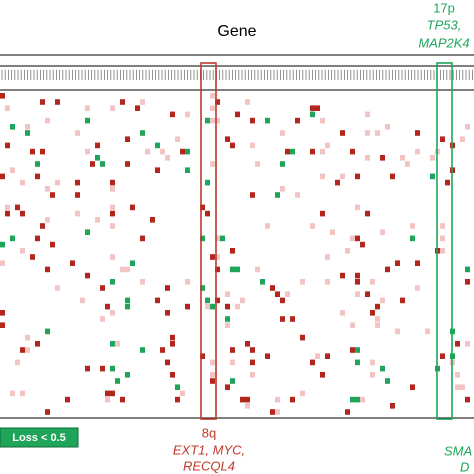  I want to click on gene-header, so click(237, 78).